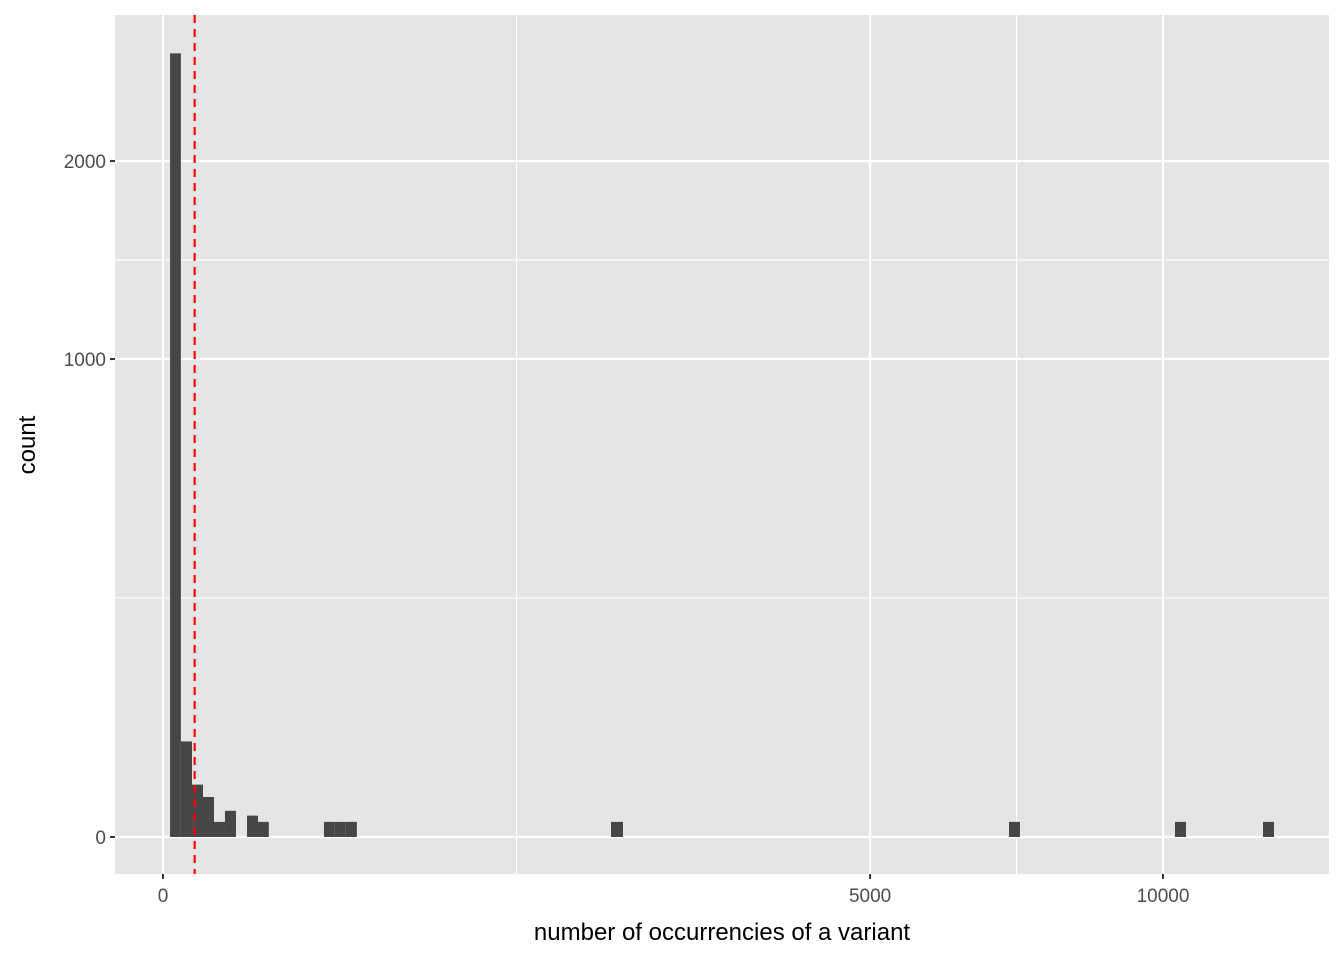 Image resolution: width=1344 pixels, height=965 pixels. I want to click on x-tick-label: 0, so click(163, 896).